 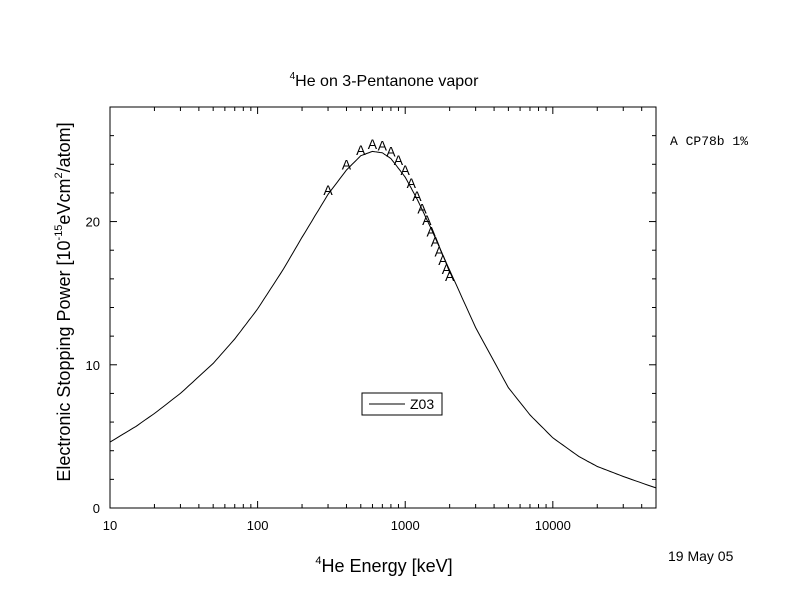 What do you see at coordinates (318, 561) in the screenshot?
I see `x-axis-label-superscript: 4` at bounding box center [318, 561].